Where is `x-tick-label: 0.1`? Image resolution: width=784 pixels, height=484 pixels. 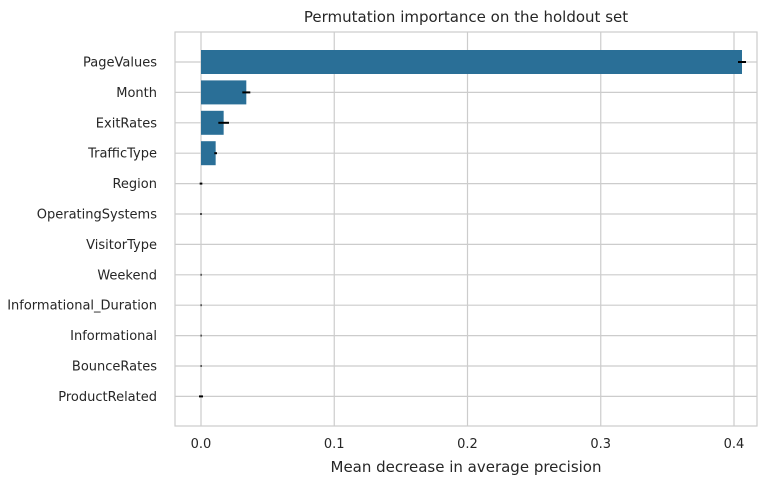
x-tick-label: 0.1 is located at coordinates (334, 444).